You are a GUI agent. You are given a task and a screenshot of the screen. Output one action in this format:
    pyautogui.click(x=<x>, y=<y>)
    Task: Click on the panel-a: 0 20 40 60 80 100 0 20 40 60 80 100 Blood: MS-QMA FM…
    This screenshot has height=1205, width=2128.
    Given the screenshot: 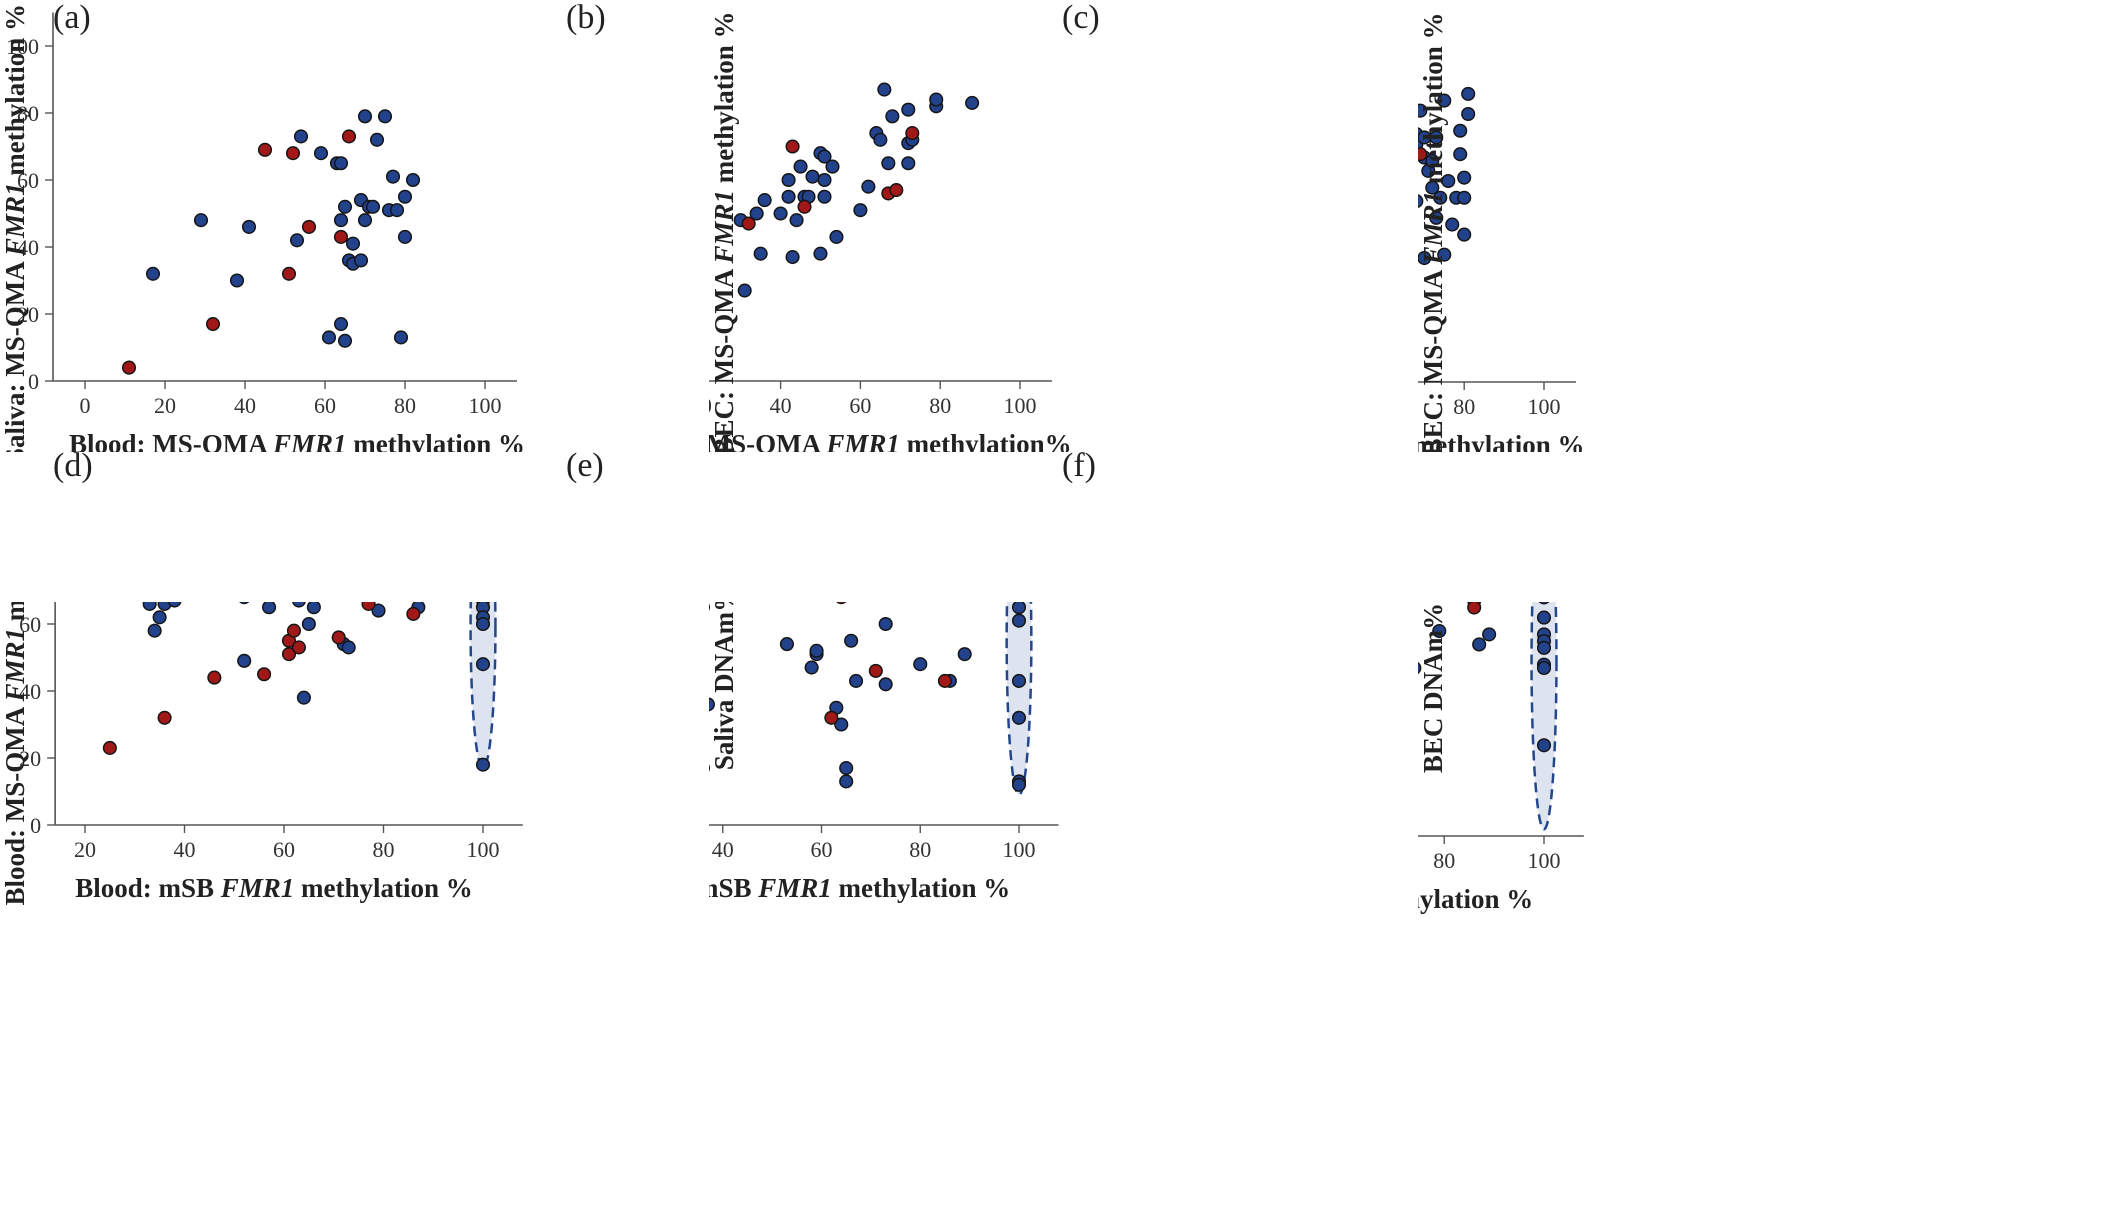 What is the action you would take?
    pyautogui.click(x=262, y=228)
    